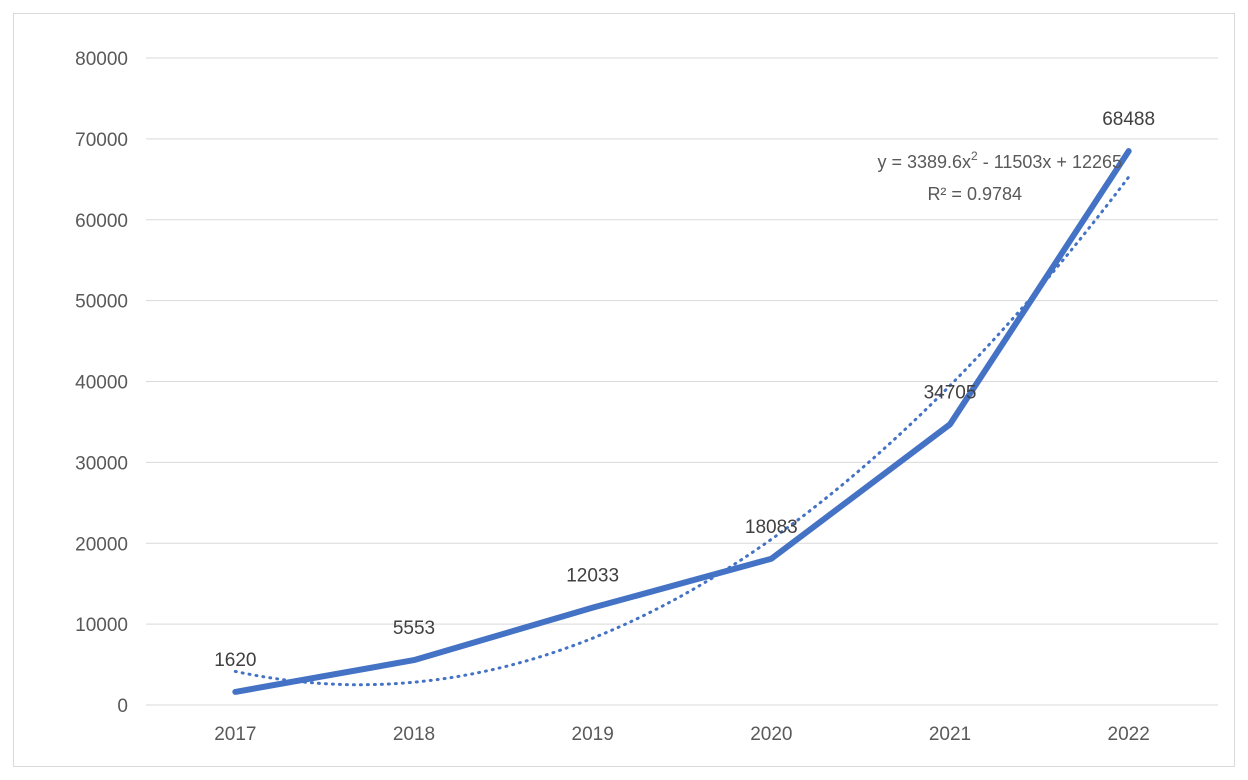 The height and width of the screenshot is (780, 1248). Describe the element at coordinates (122, 706) in the screenshot. I see `y-tick-label: 0` at that location.